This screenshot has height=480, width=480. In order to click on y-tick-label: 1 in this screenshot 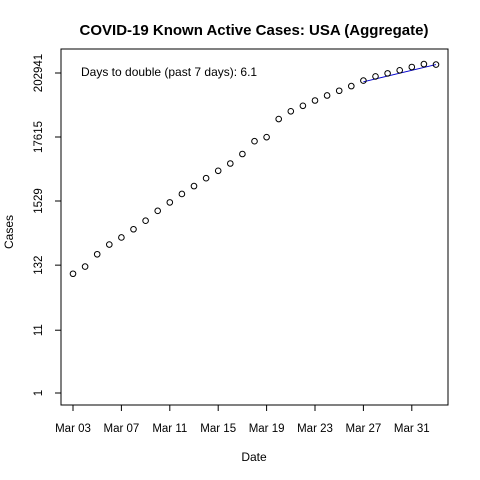, I will do `click(39, 393)`.